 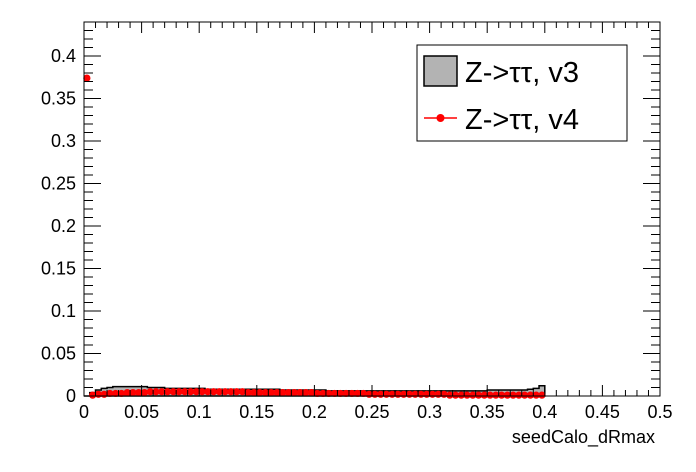 I want to click on x-tick-labels: 0 0.05 0.1 0.15 0.2 0.25 0.3 0.35 0.4 0.45 0.5, so click(x=376, y=412).